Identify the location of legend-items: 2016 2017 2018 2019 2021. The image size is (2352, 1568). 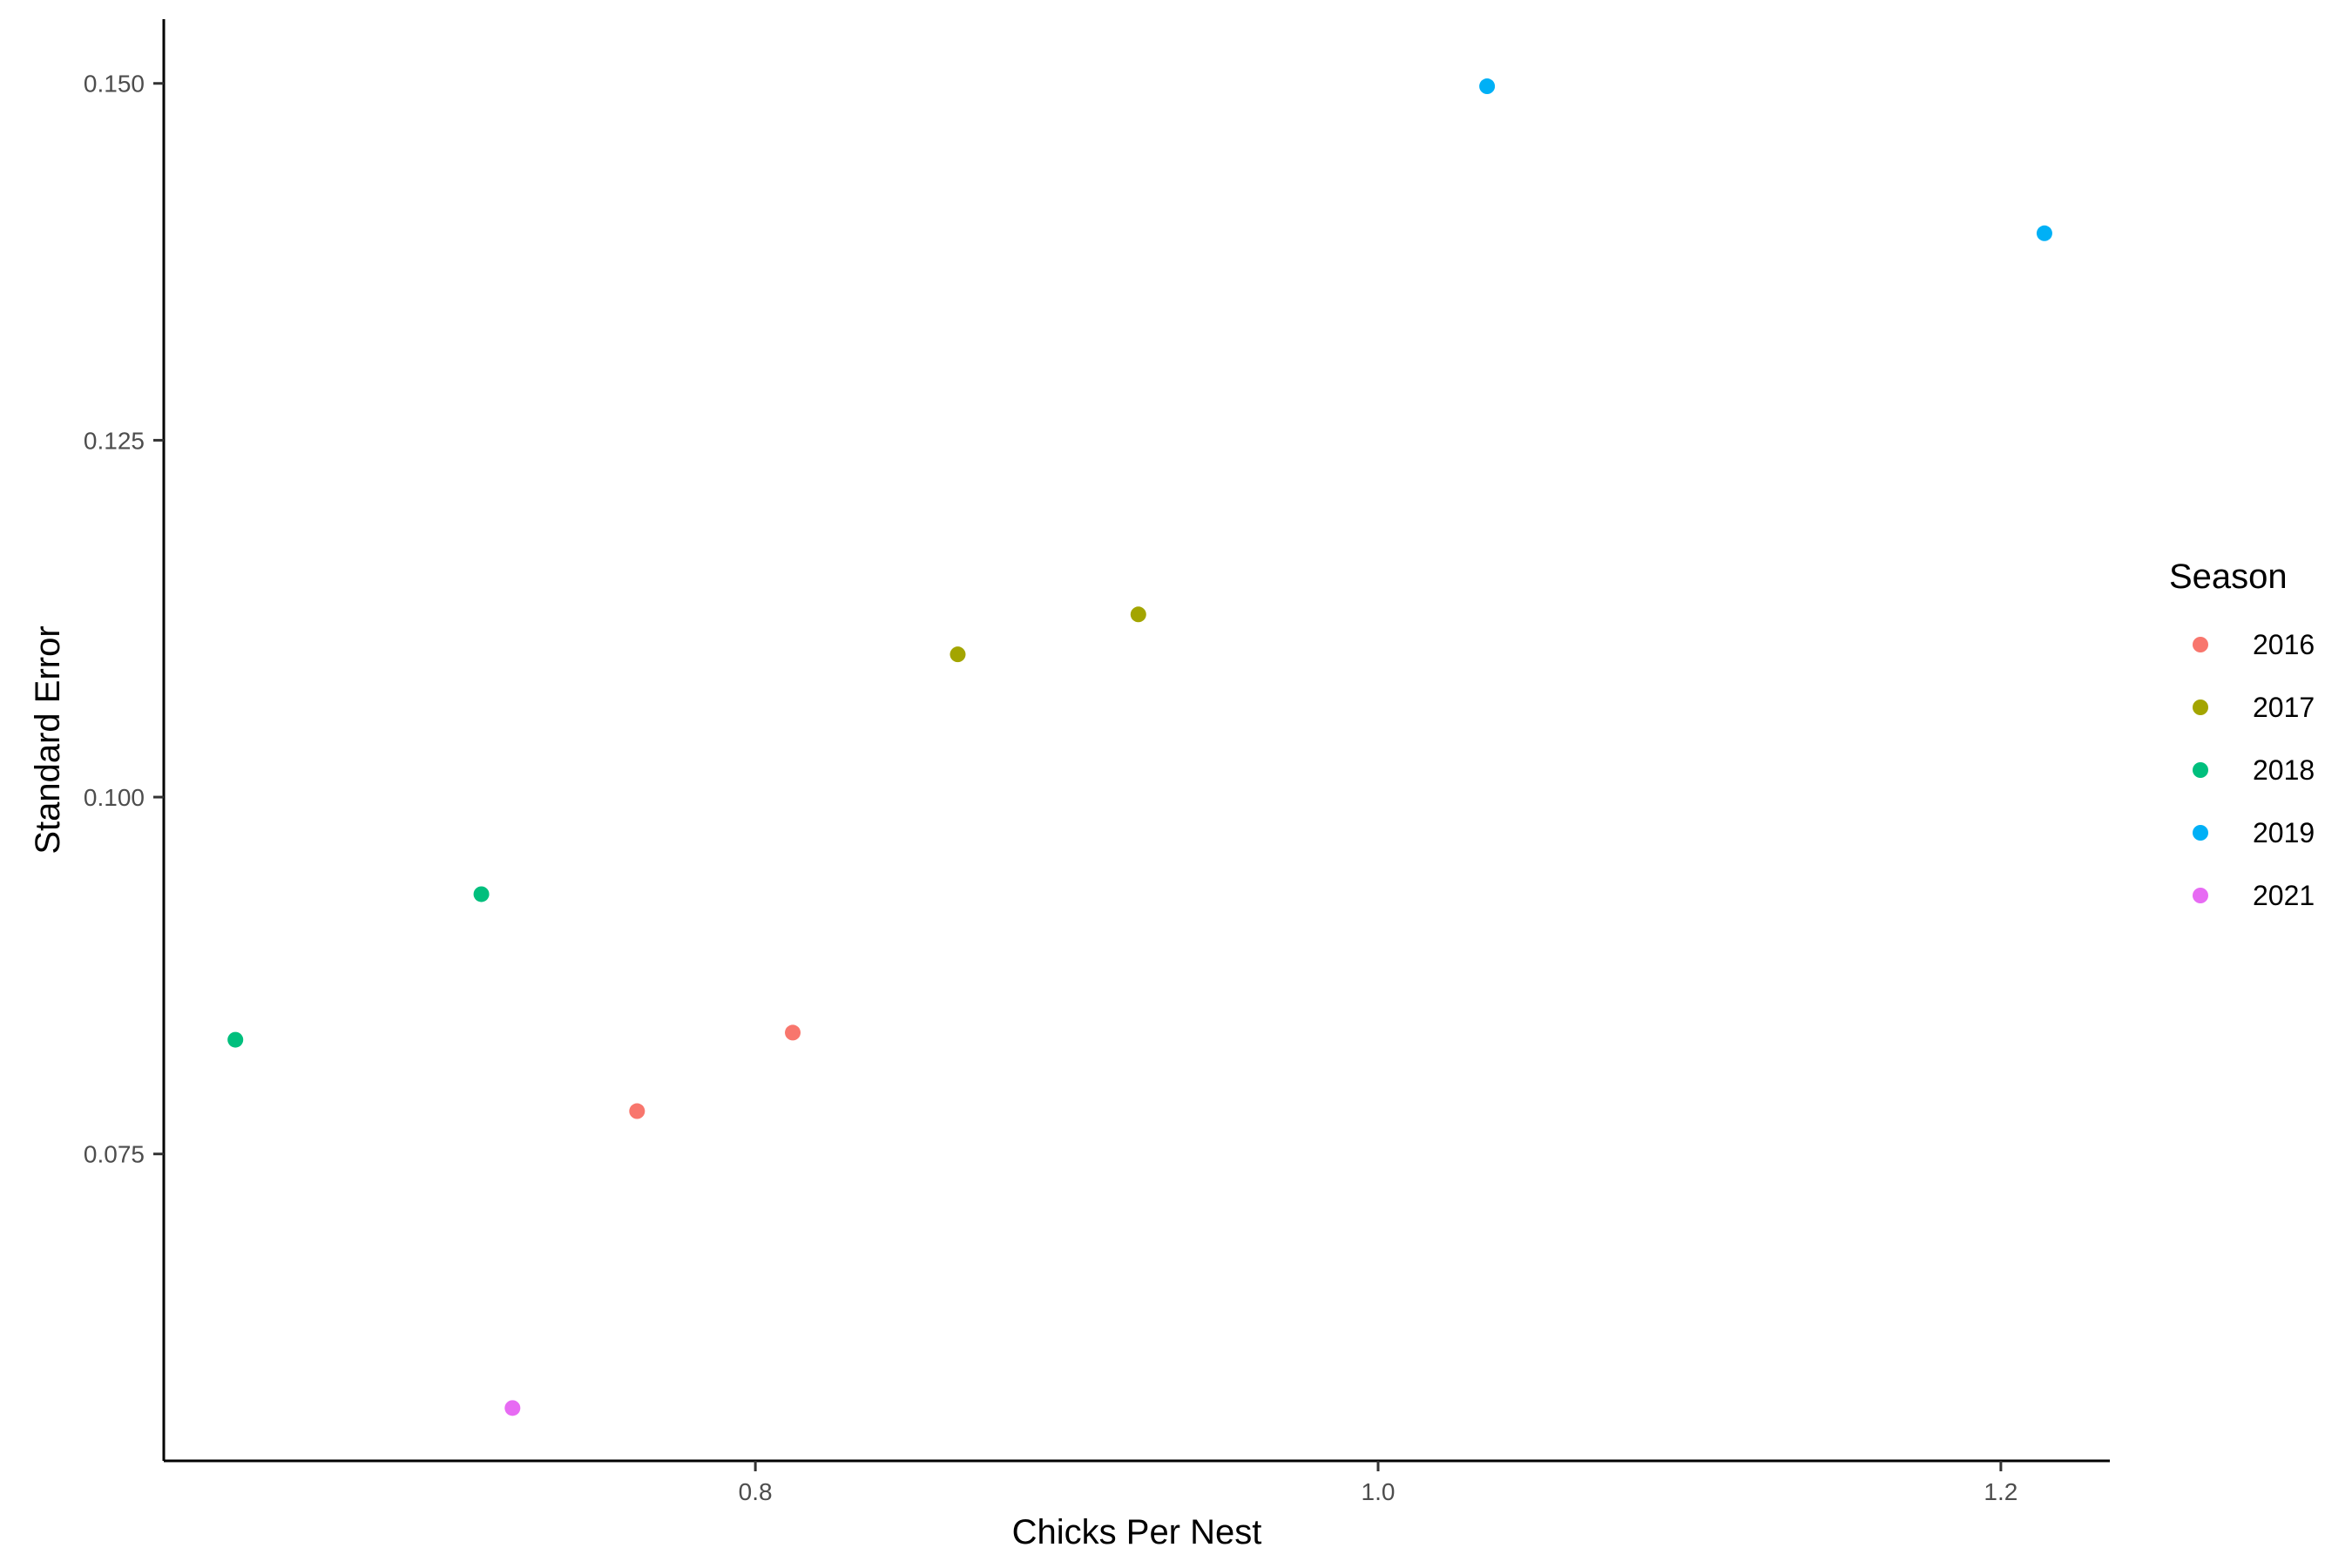
(2254, 770).